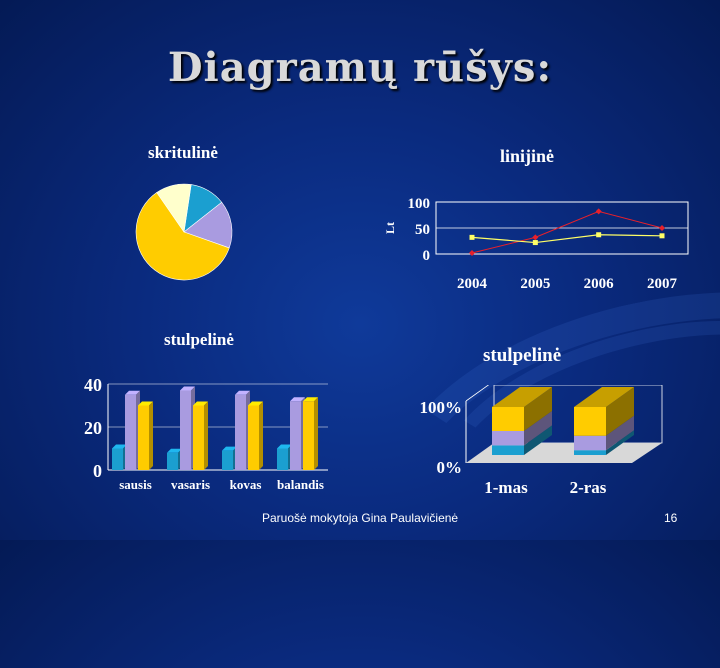 The height and width of the screenshot is (668, 720). I want to click on x-tick-label: vasaris, so click(190, 484).